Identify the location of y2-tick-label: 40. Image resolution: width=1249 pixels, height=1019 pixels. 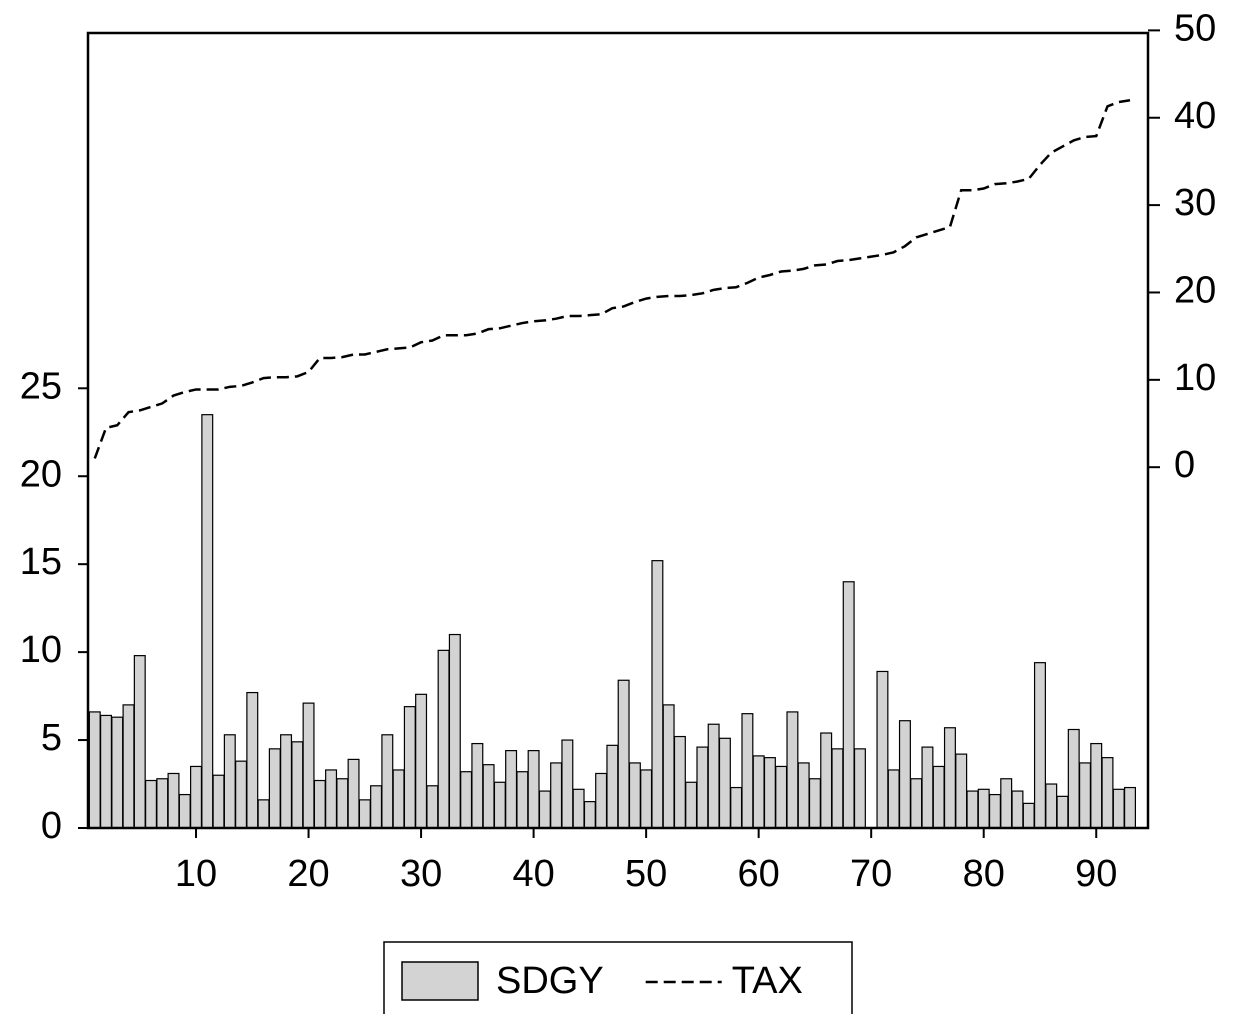
(1195, 116).